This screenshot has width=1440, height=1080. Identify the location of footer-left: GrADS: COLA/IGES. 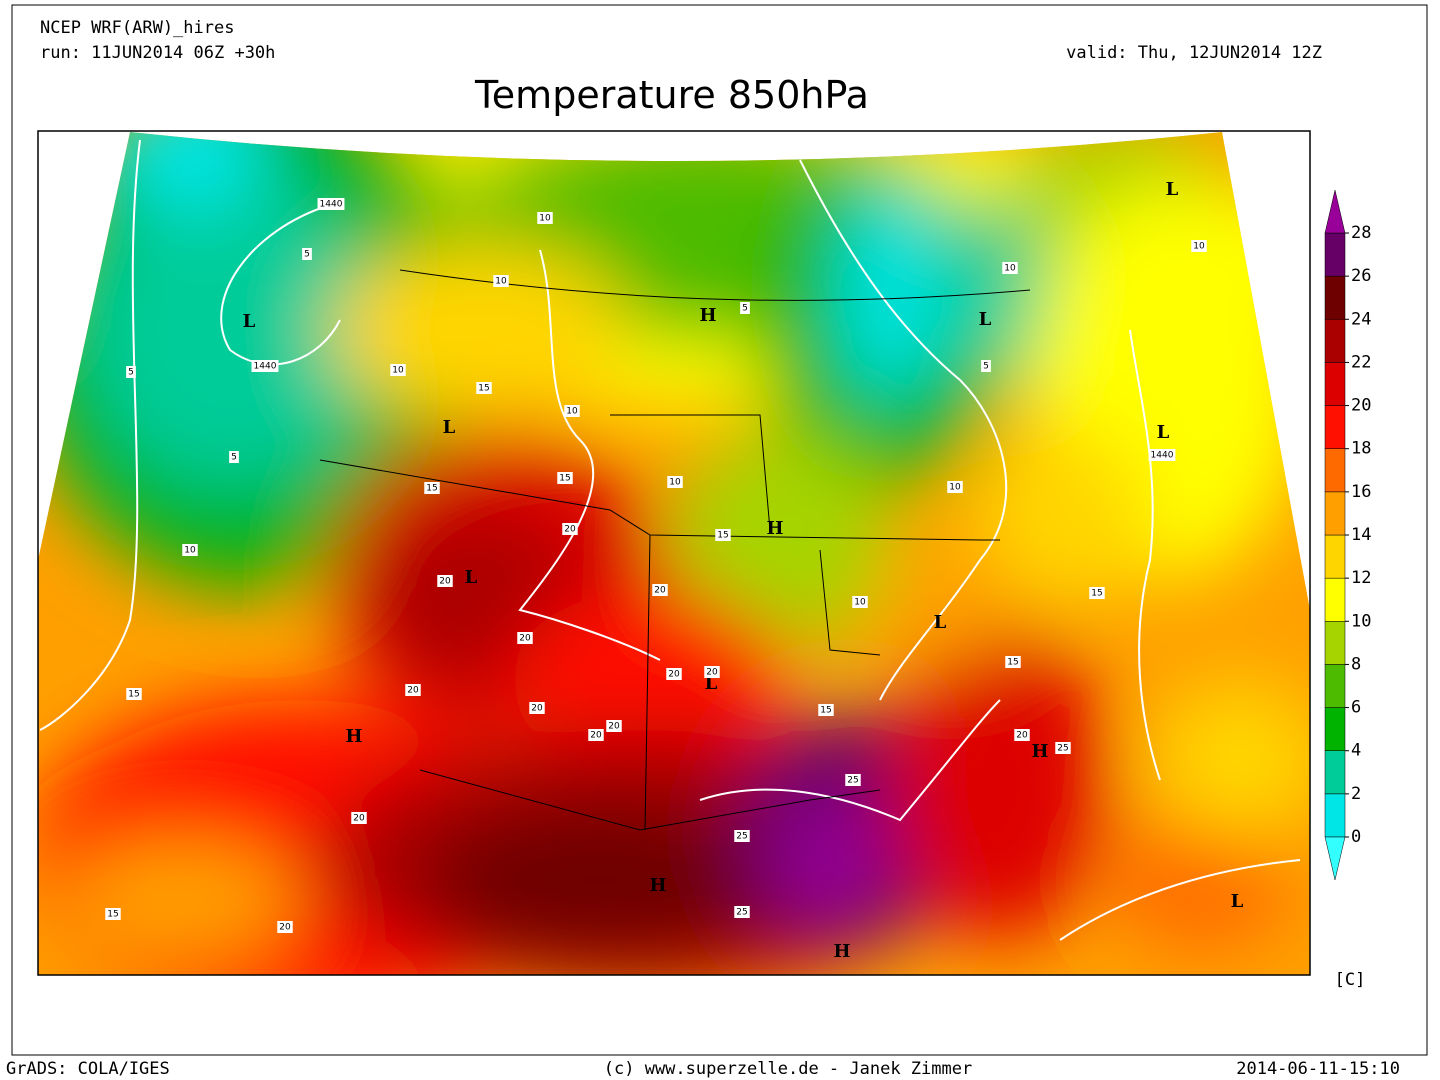
(88, 1069).